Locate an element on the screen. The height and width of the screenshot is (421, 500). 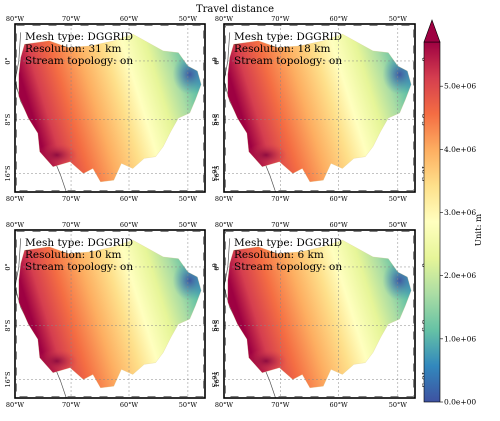
panel-annotation-line: Resolution: 18 km is located at coordinates (282, 49).